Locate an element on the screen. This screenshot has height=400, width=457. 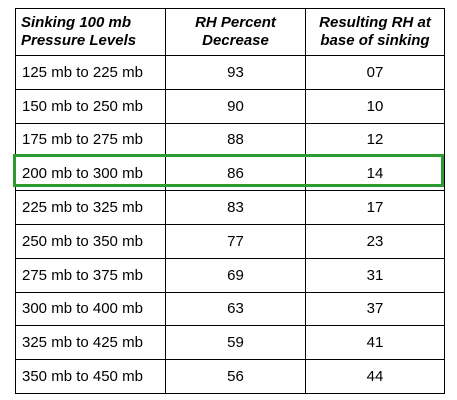
rh-decrease-cell: 69 is located at coordinates (235, 275).